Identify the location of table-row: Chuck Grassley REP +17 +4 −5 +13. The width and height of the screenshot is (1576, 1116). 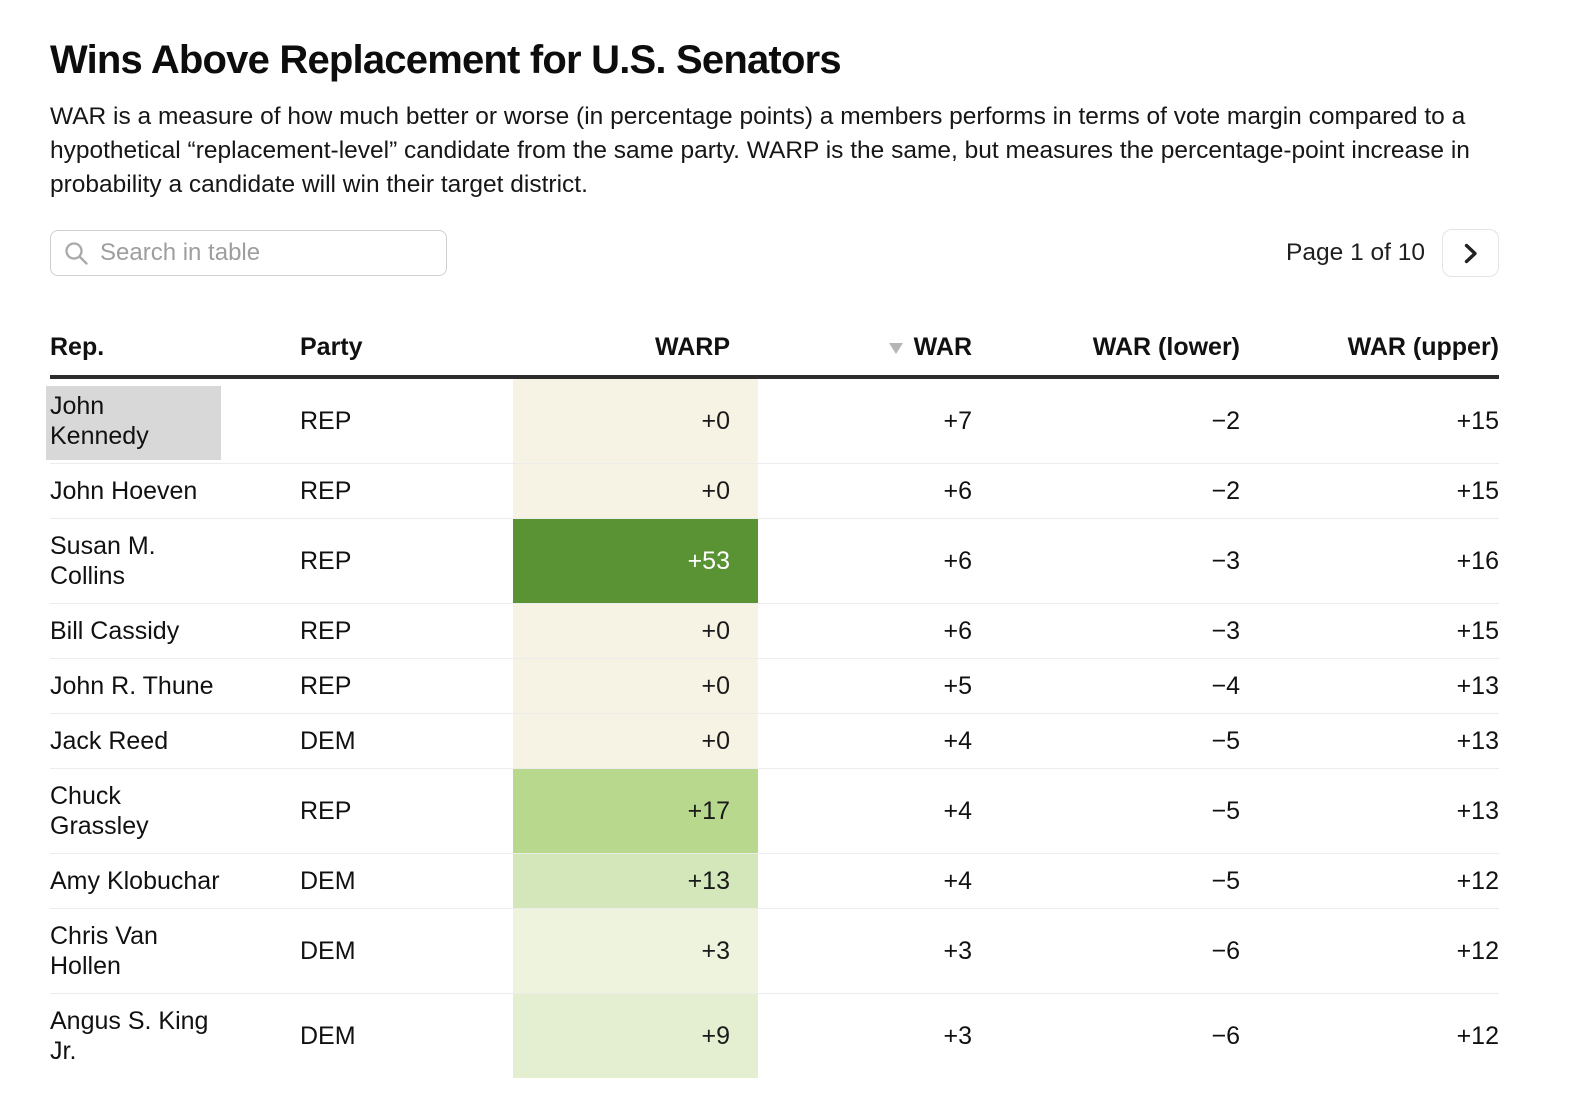
(774, 811).